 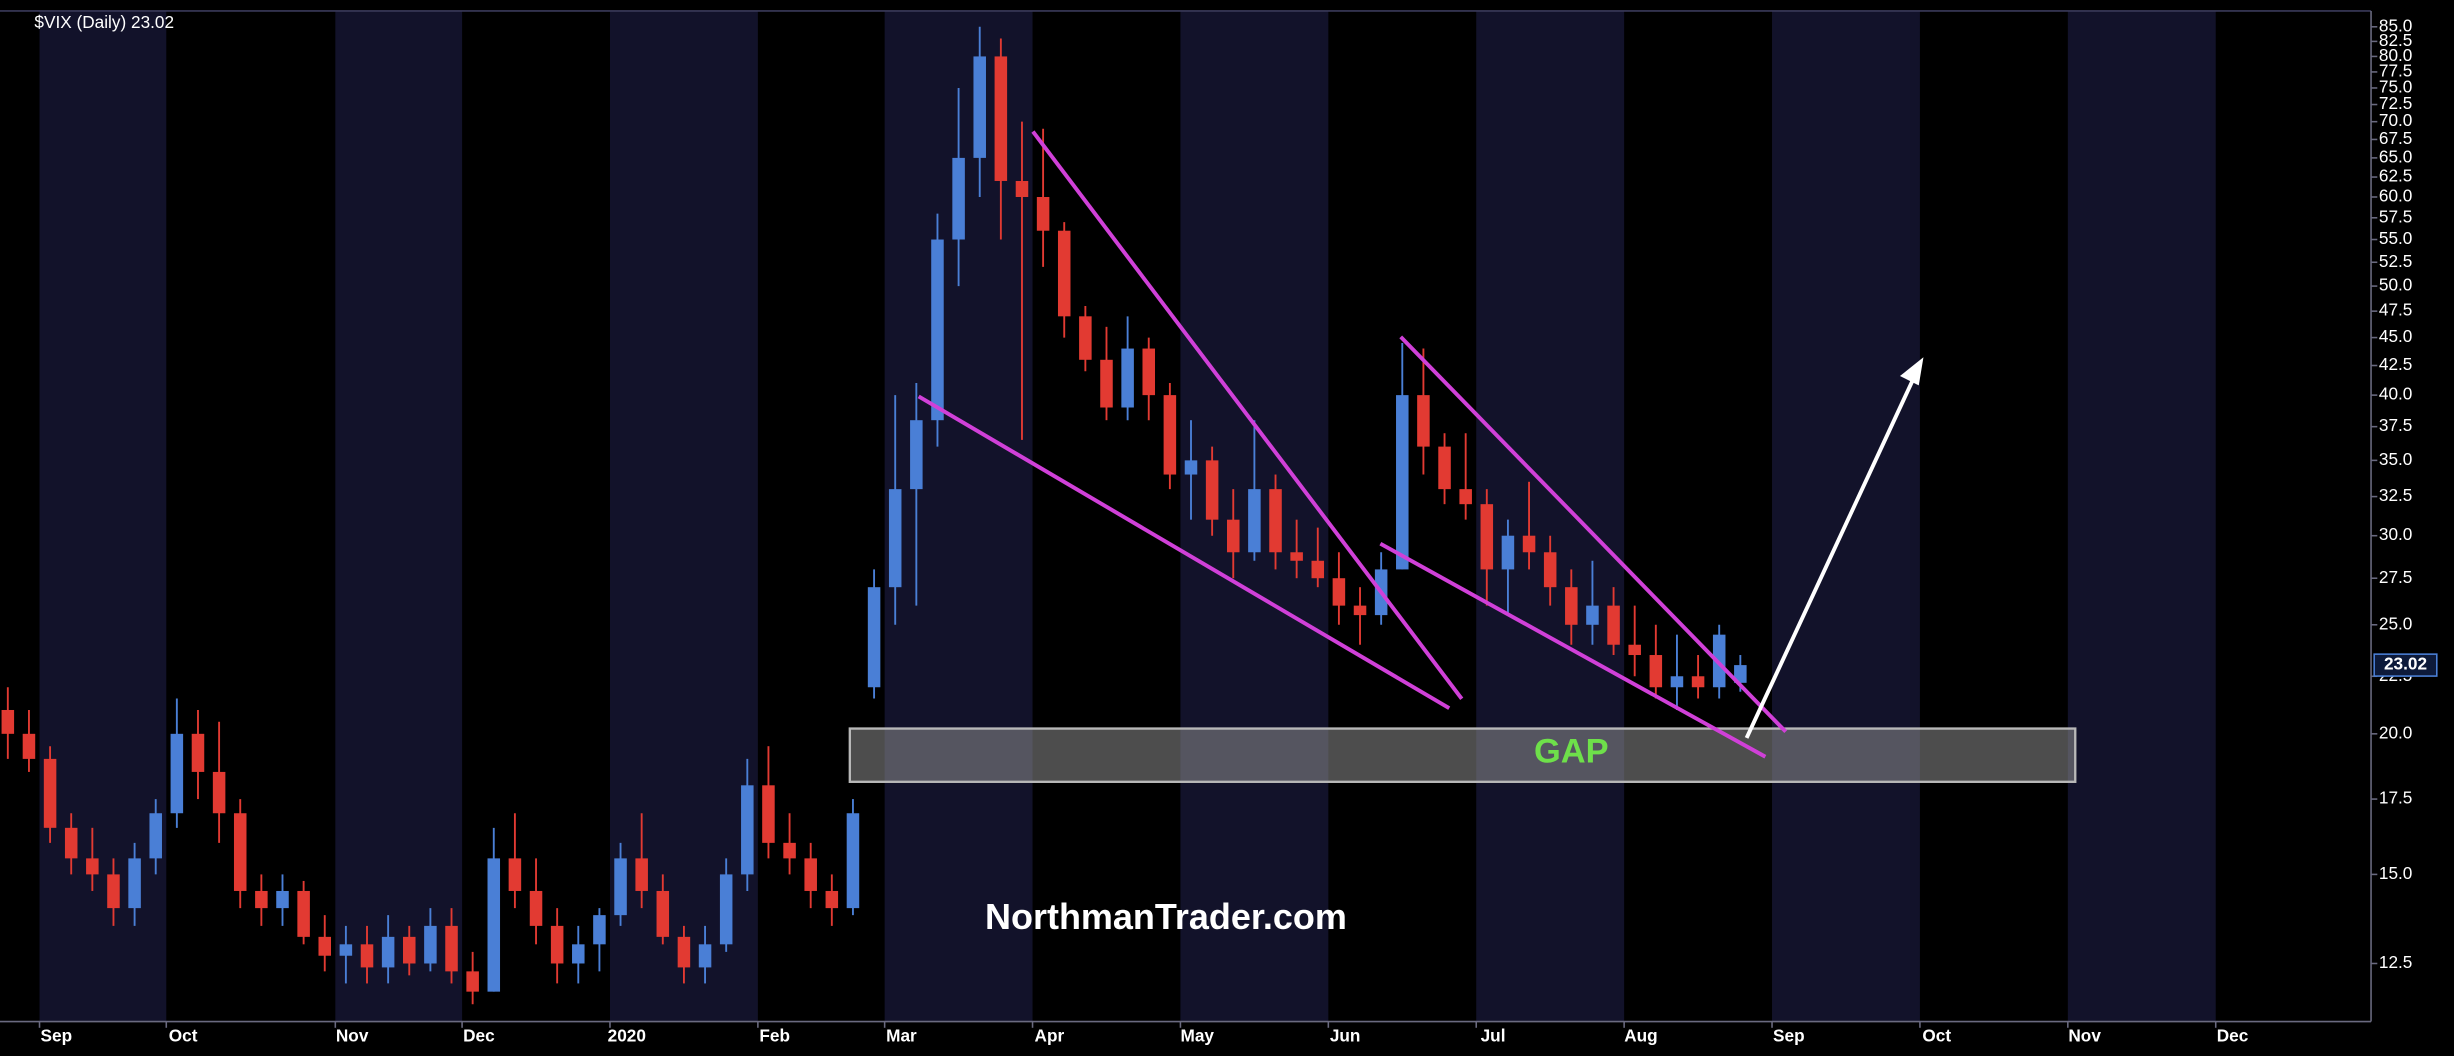 I want to click on x-tick-label: Jul, so click(x=1493, y=1036).